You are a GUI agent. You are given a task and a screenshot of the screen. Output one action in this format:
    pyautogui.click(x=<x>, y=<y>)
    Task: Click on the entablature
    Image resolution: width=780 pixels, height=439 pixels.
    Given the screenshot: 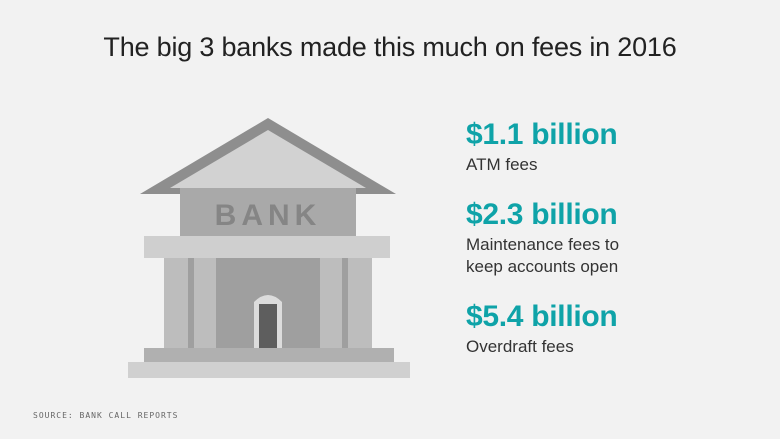 What is the action you would take?
    pyautogui.click(x=267, y=247)
    